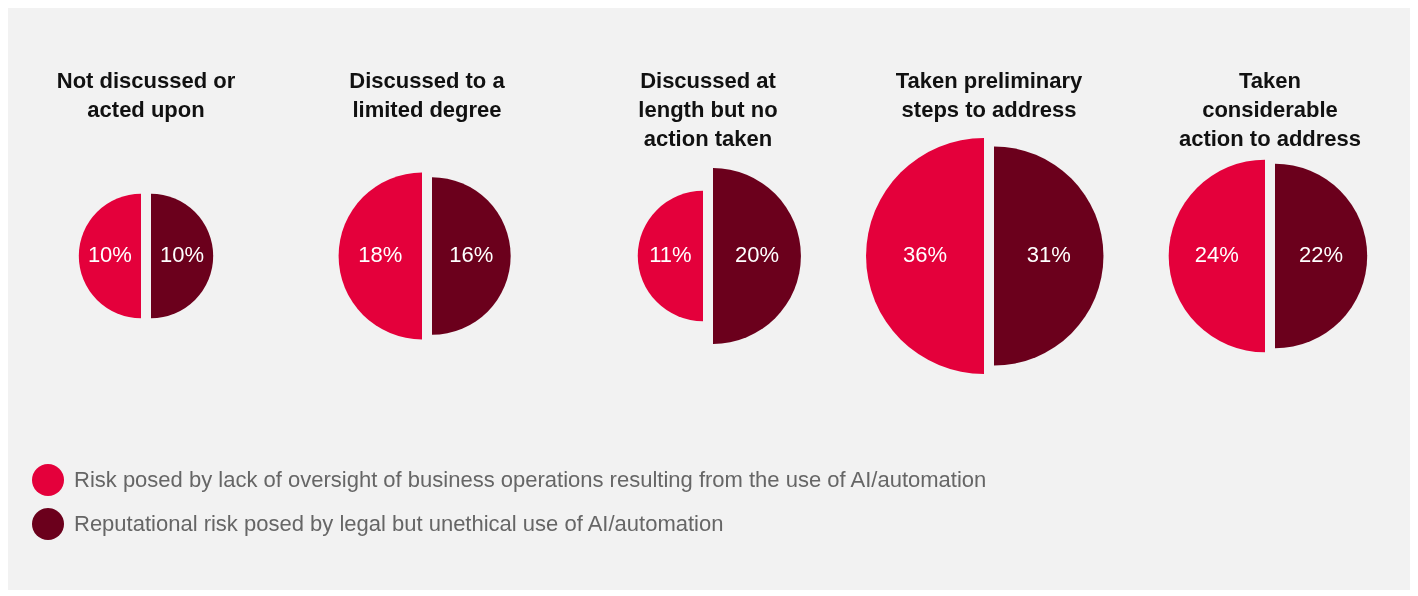 The width and height of the screenshot is (1418, 596). I want to click on data-label: 16%, so click(471, 255).